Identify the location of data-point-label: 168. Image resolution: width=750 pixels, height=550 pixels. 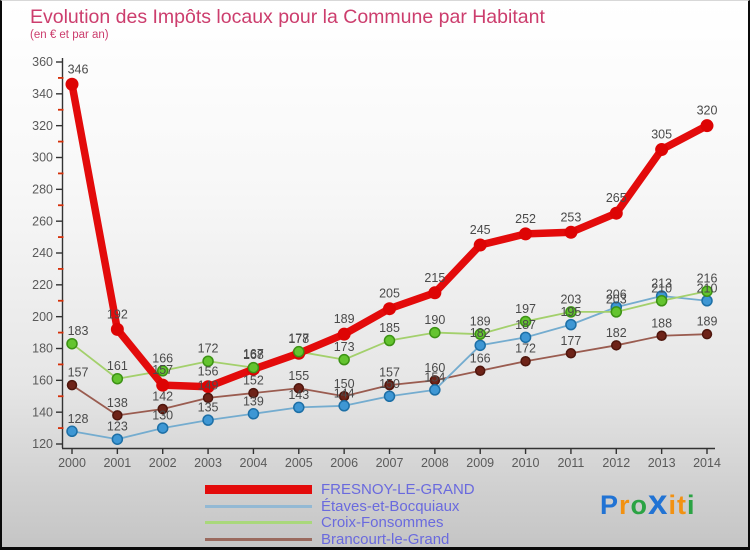
(253, 355).